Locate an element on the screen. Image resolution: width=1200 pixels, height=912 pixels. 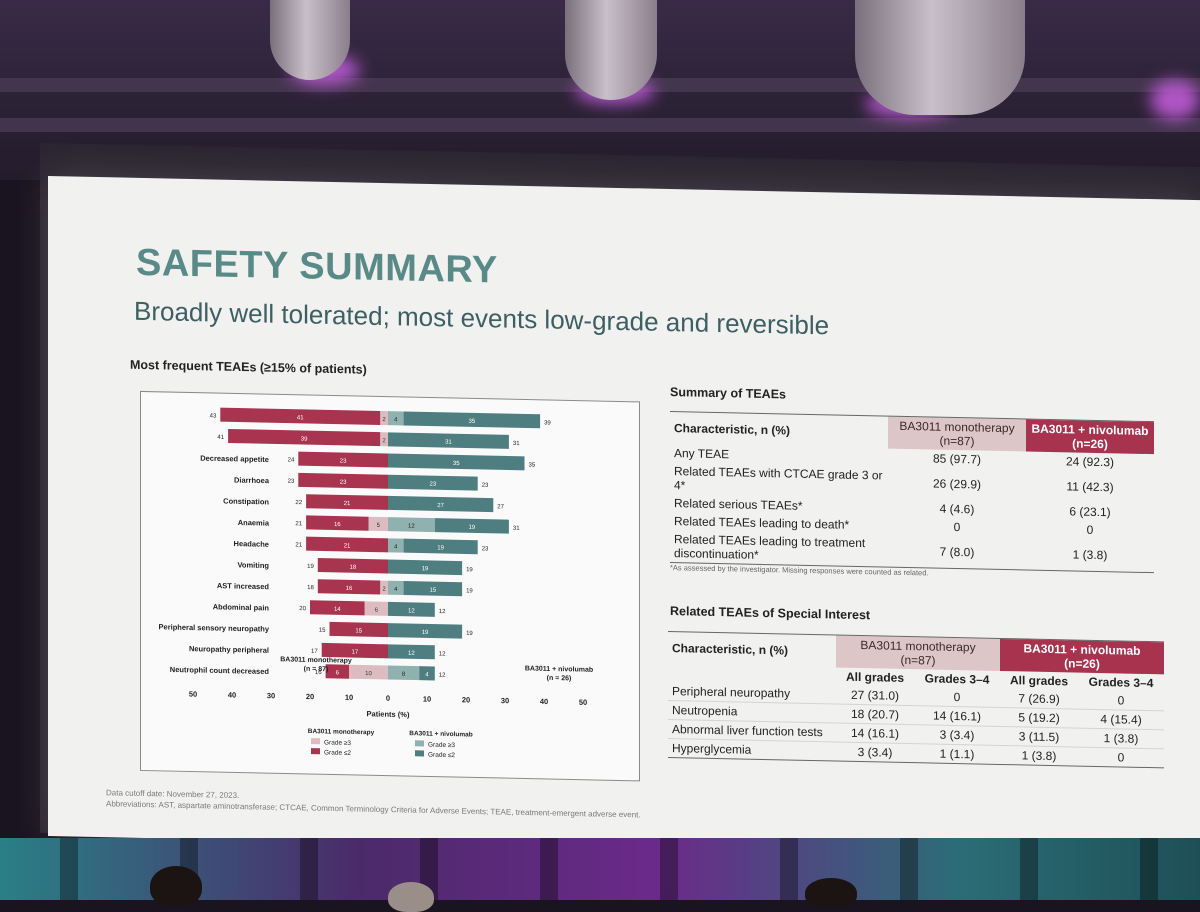
bar-label: 39 is located at coordinates (304, 439).